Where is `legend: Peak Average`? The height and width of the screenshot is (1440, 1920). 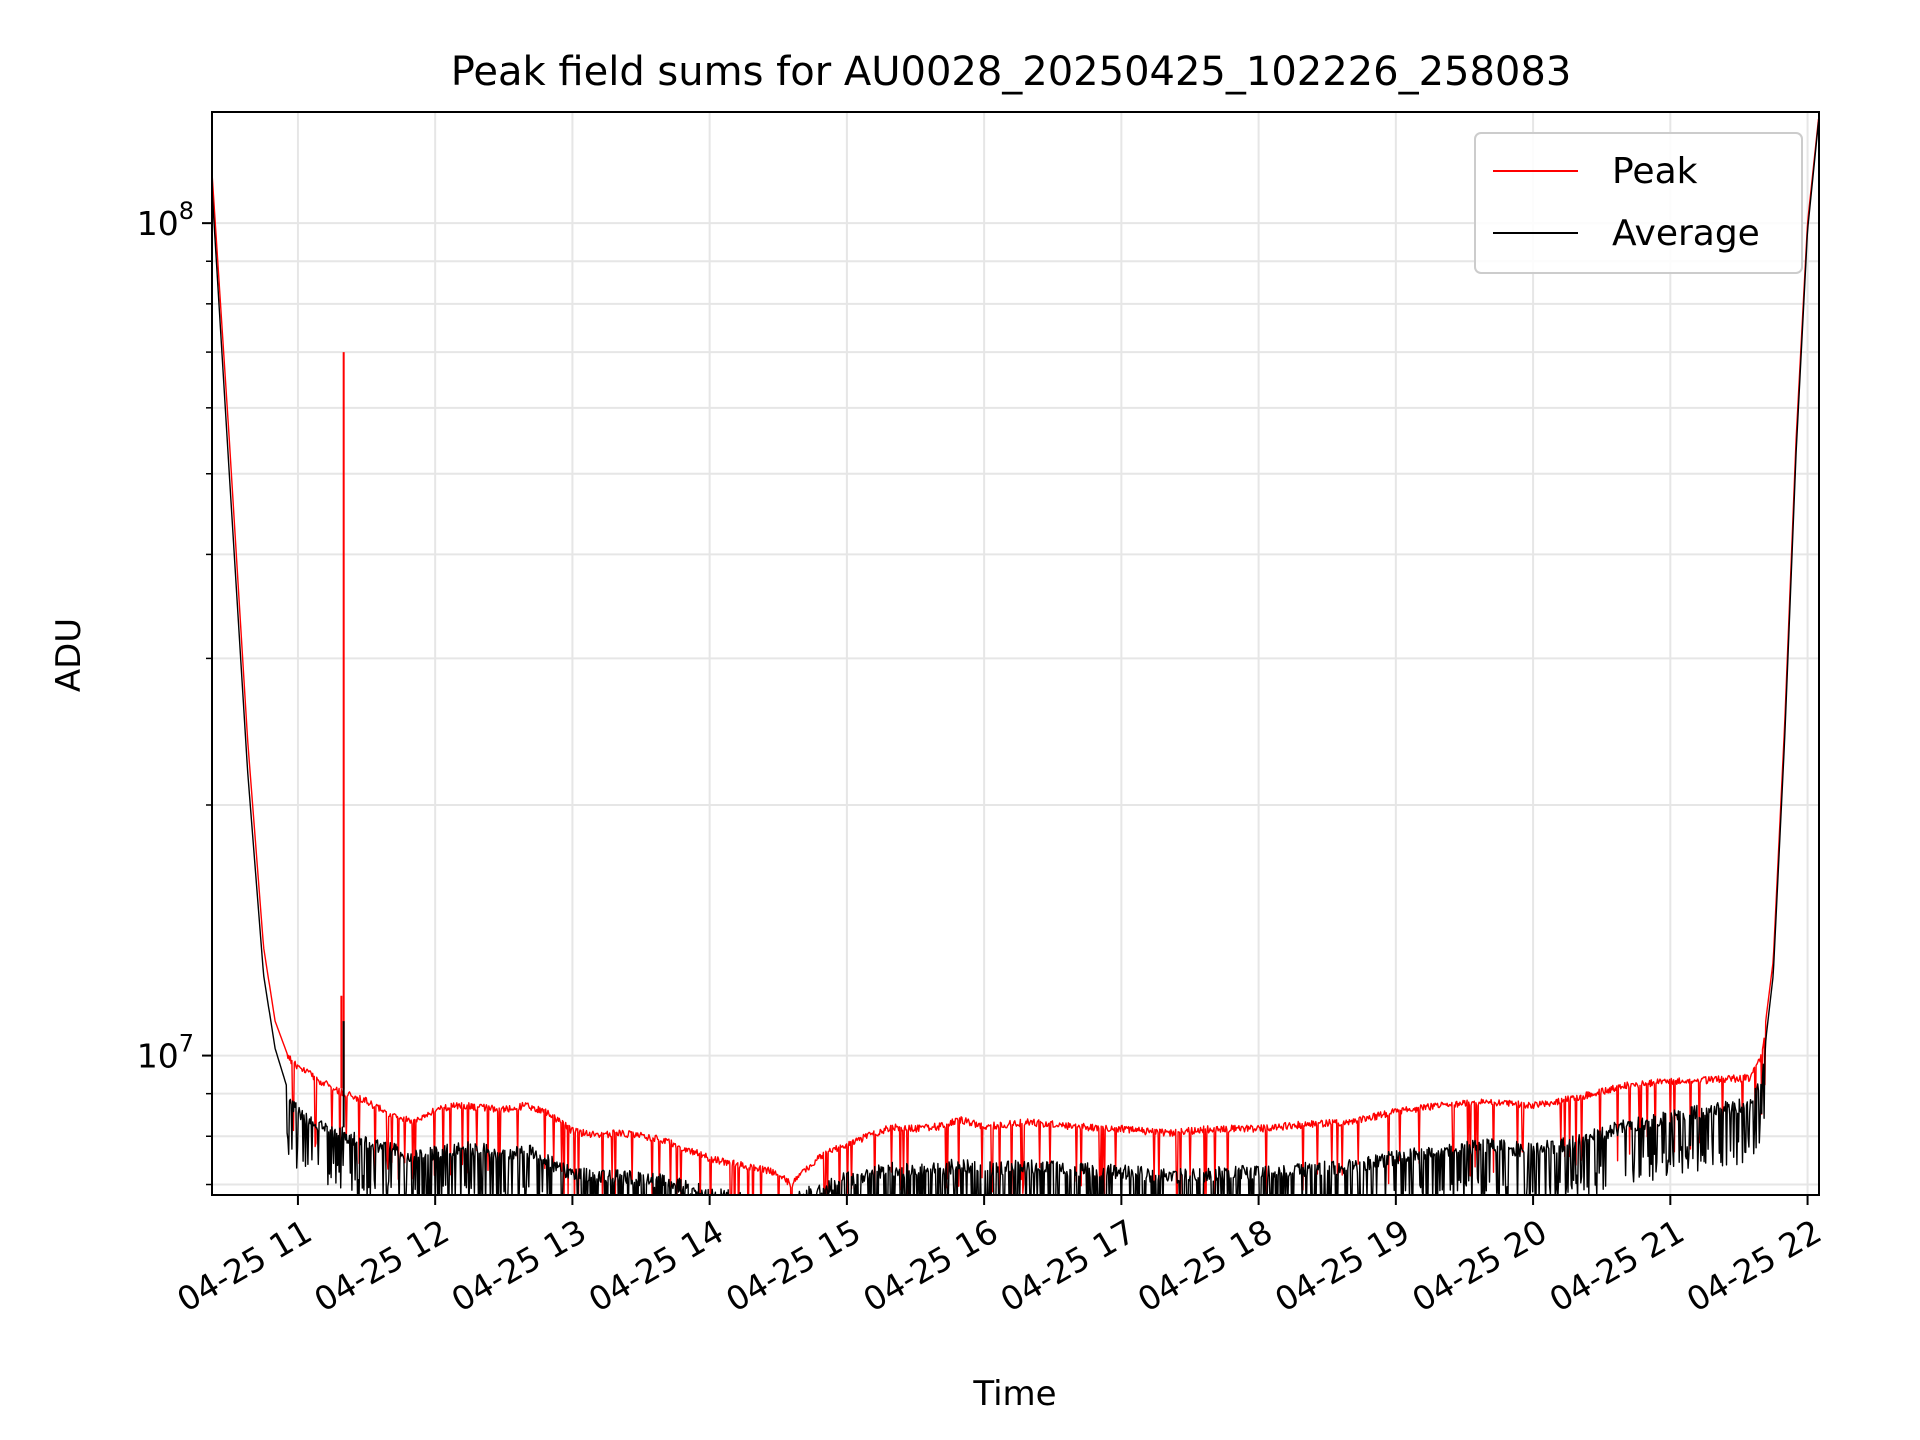 legend: Peak Average is located at coordinates (1638, 203).